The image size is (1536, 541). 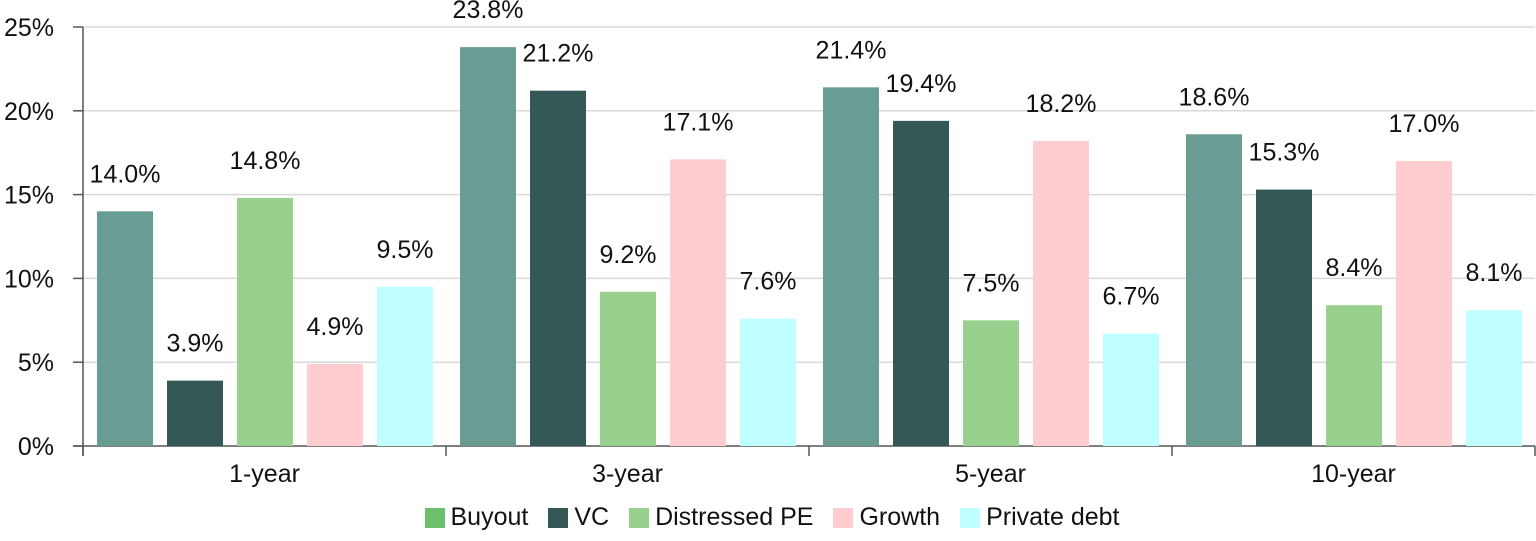 I want to click on data-label: 15.3%, so click(x=1284, y=153).